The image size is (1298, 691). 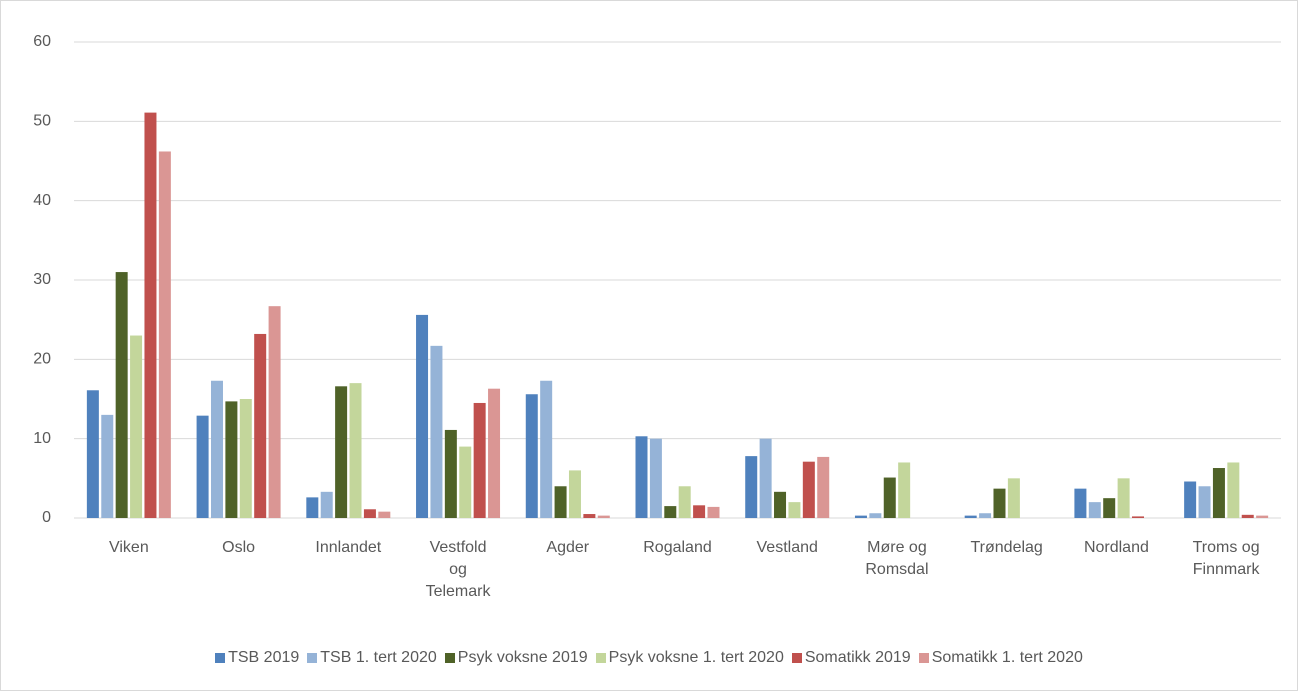 What do you see at coordinates (348, 547) in the screenshot?
I see `x-tick-label: Innlandet` at bounding box center [348, 547].